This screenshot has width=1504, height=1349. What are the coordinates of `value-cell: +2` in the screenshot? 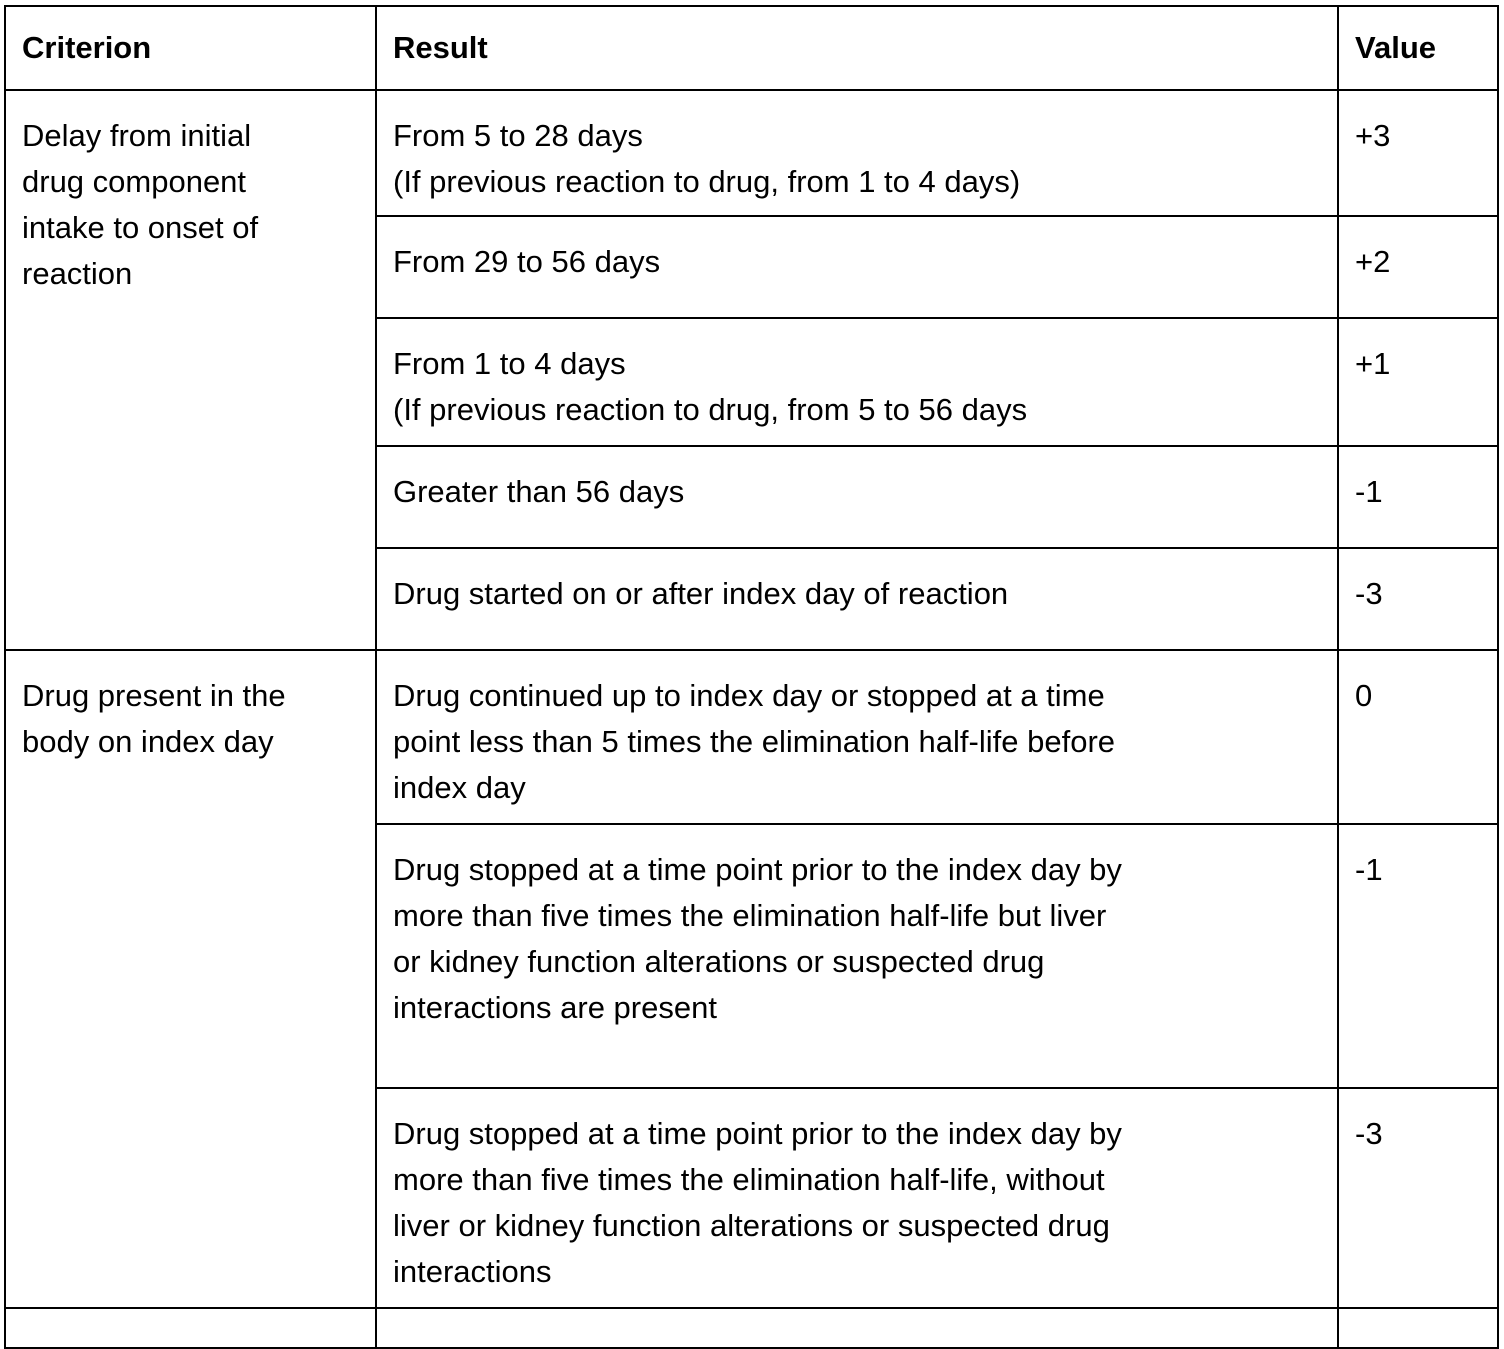 It's located at (1418, 267).